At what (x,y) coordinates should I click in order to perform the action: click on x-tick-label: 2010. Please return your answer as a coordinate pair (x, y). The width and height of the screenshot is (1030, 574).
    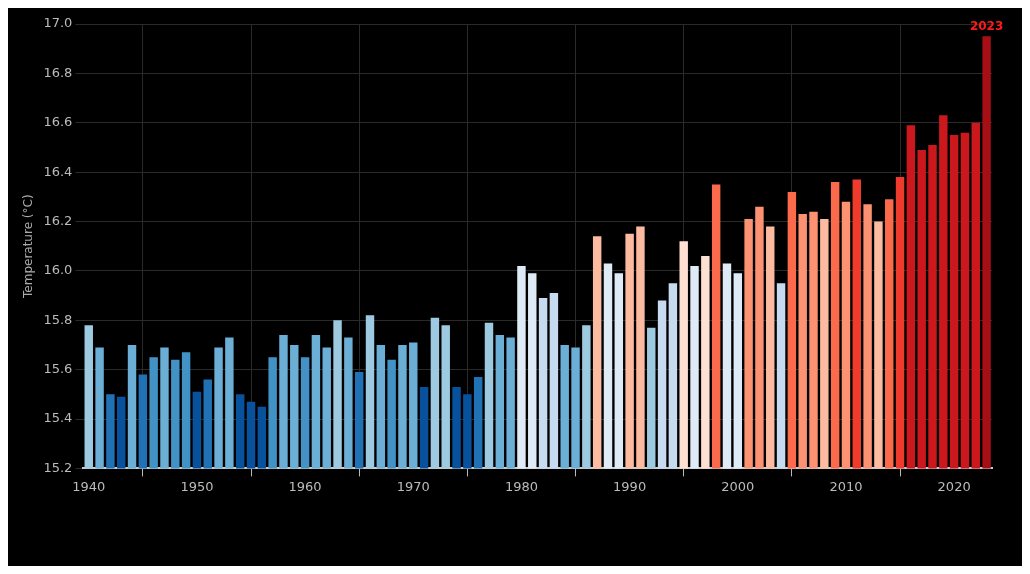
    Looking at the image, I should click on (846, 486).